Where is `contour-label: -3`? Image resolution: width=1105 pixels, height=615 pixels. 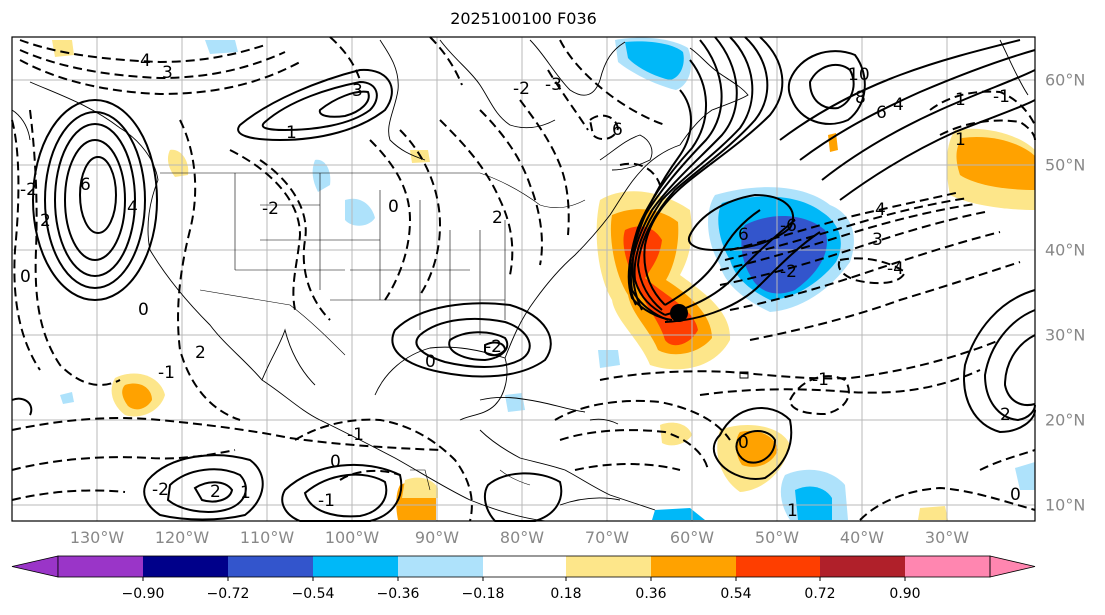
contour-label: -3 is located at coordinates (553, 85).